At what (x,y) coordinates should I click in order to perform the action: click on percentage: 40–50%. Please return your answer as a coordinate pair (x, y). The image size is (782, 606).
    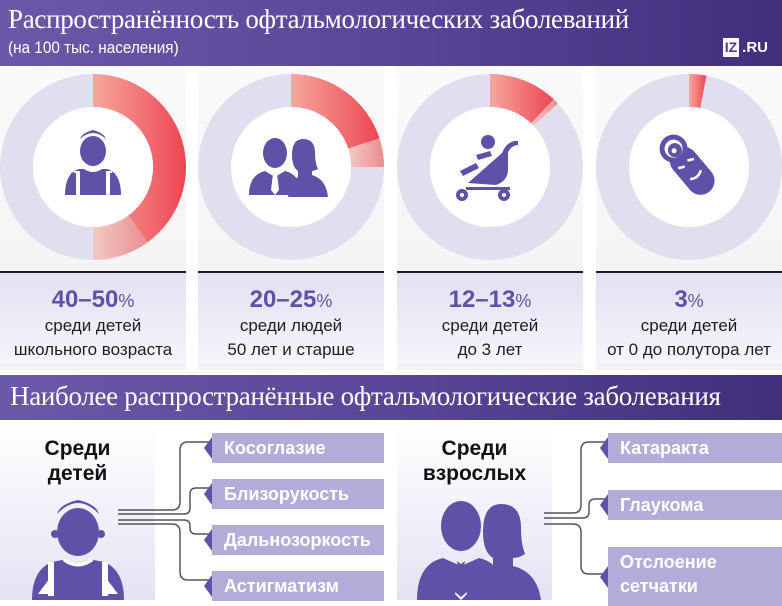
    Looking at the image, I should click on (93, 299).